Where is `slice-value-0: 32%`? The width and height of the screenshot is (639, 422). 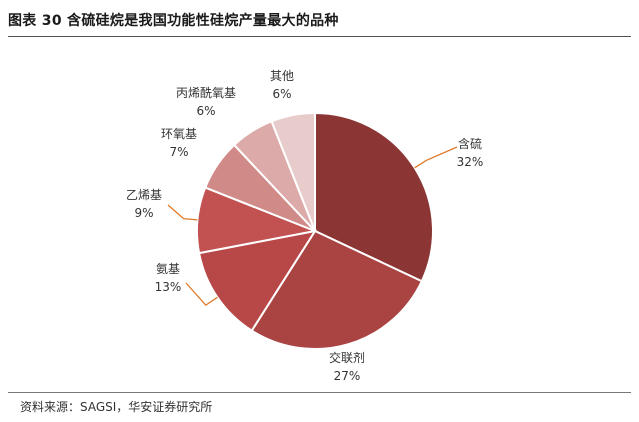
slice-value-0: 32% is located at coordinates (470, 162).